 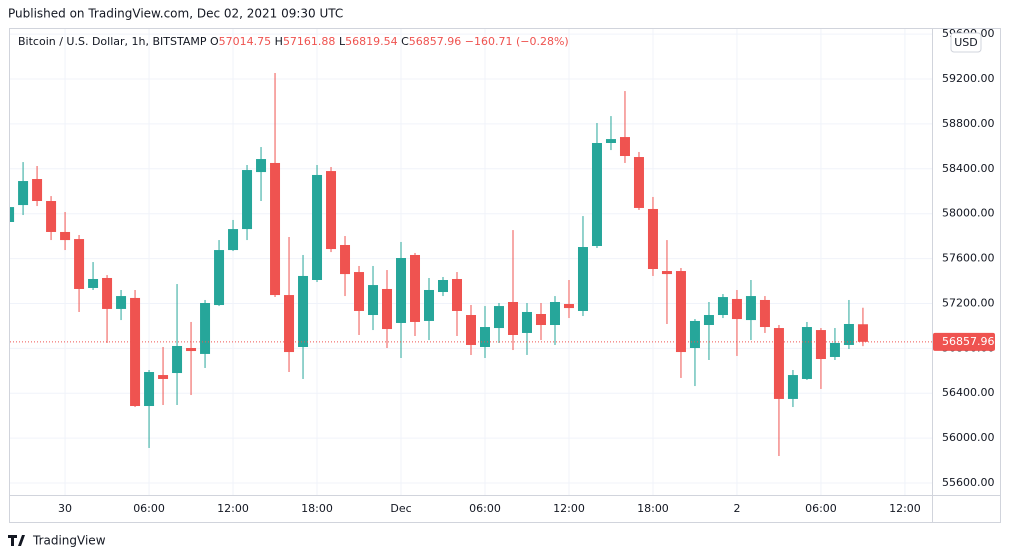 I want to click on currency-label: USD, so click(x=966, y=42).